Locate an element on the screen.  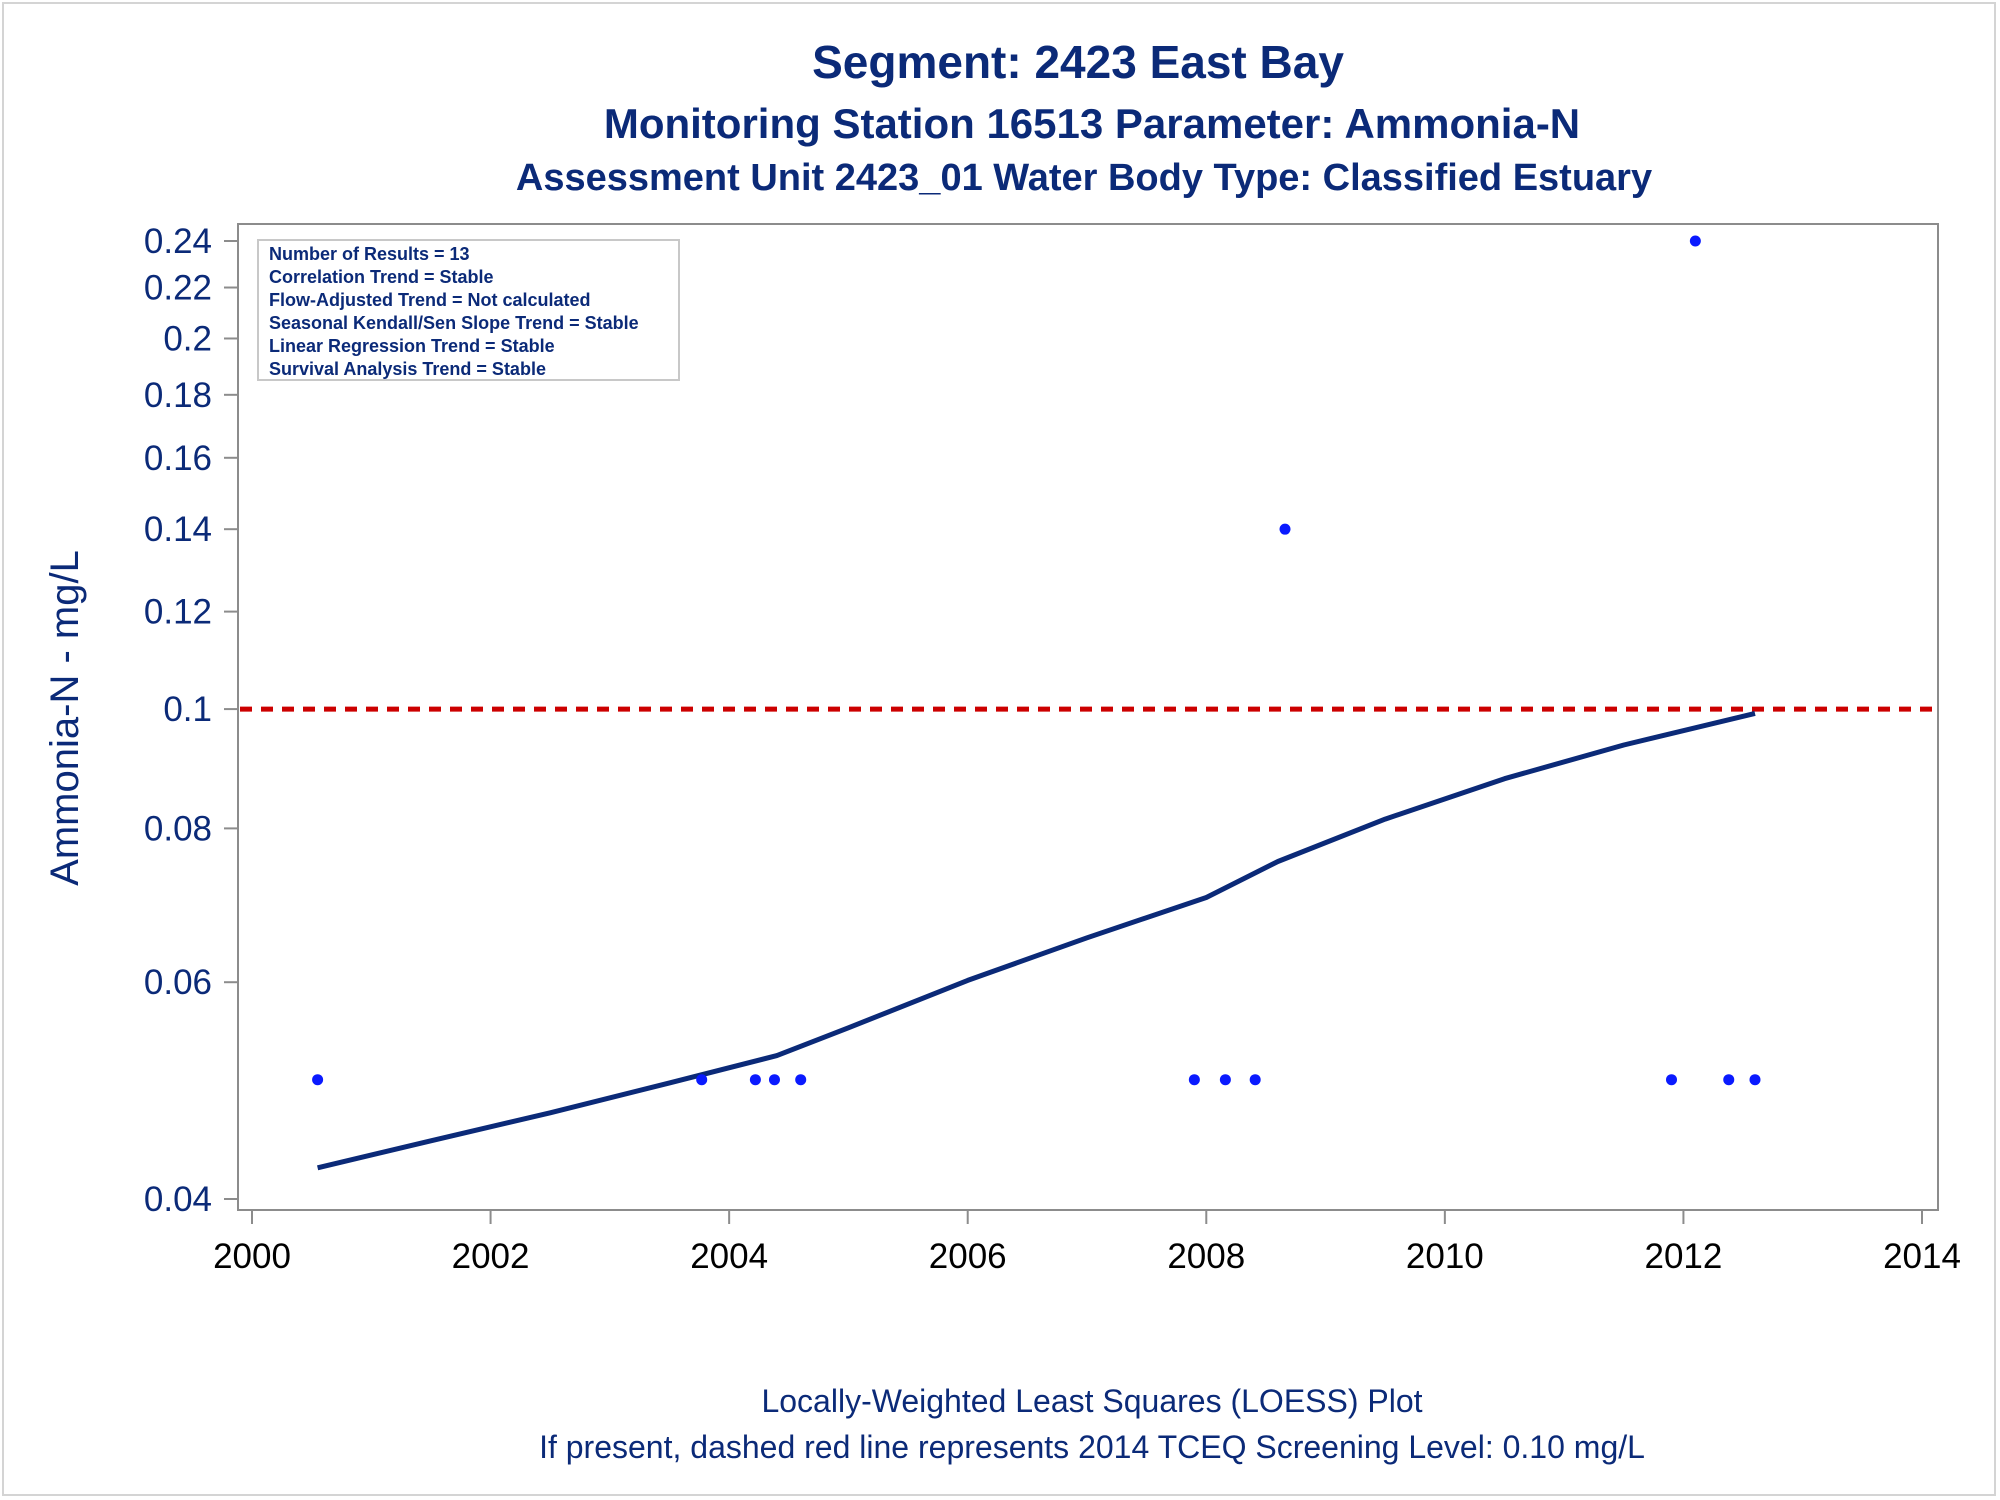
chart-title: Segment: 2423 East Bay is located at coordinates (1078, 62).